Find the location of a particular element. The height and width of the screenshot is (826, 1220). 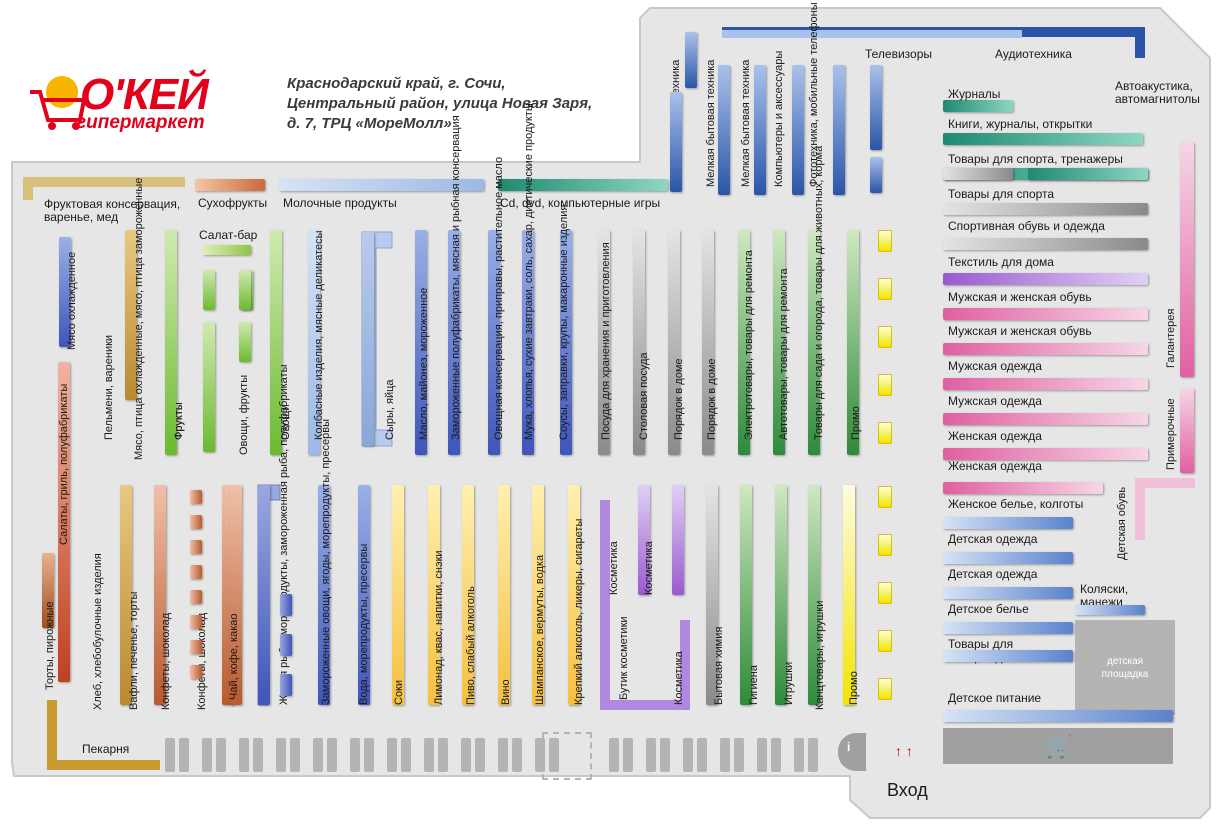

address-line: Краснодарский край, г. Сочи, is located at coordinates (396, 83).